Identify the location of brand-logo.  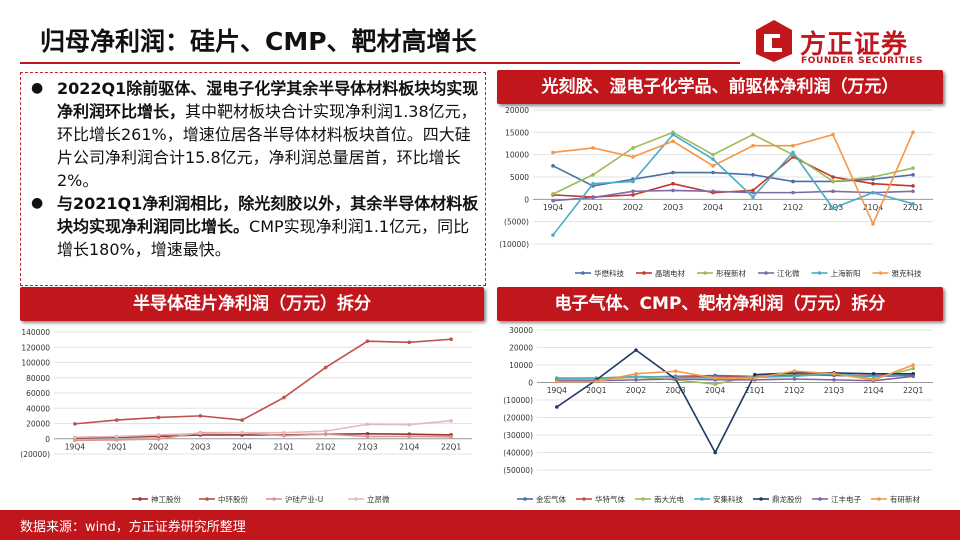
(847, 43).